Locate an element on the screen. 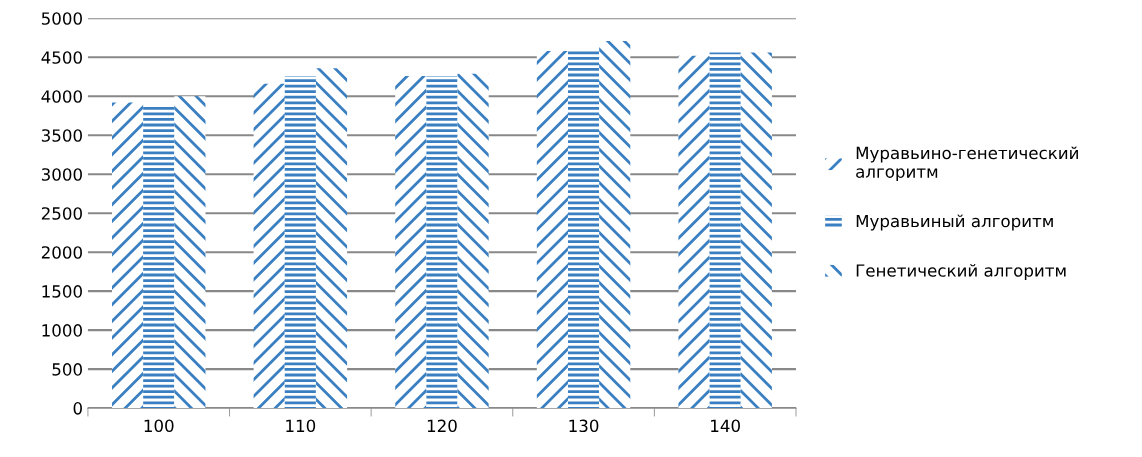 This screenshot has height=457, width=1142. legend-label: Муравьиный алгоритм is located at coordinates (954, 222).